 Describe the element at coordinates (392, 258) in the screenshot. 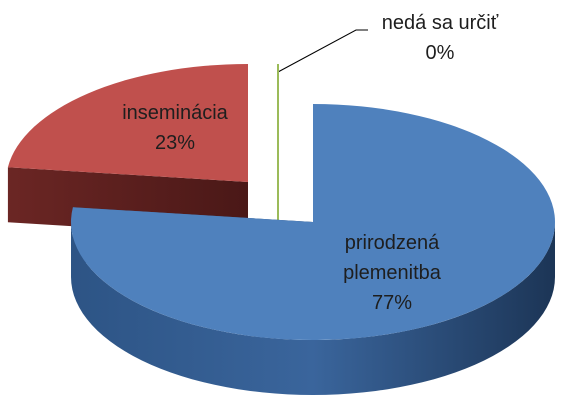

I see `category-label: prirodzená plemenitba` at that location.